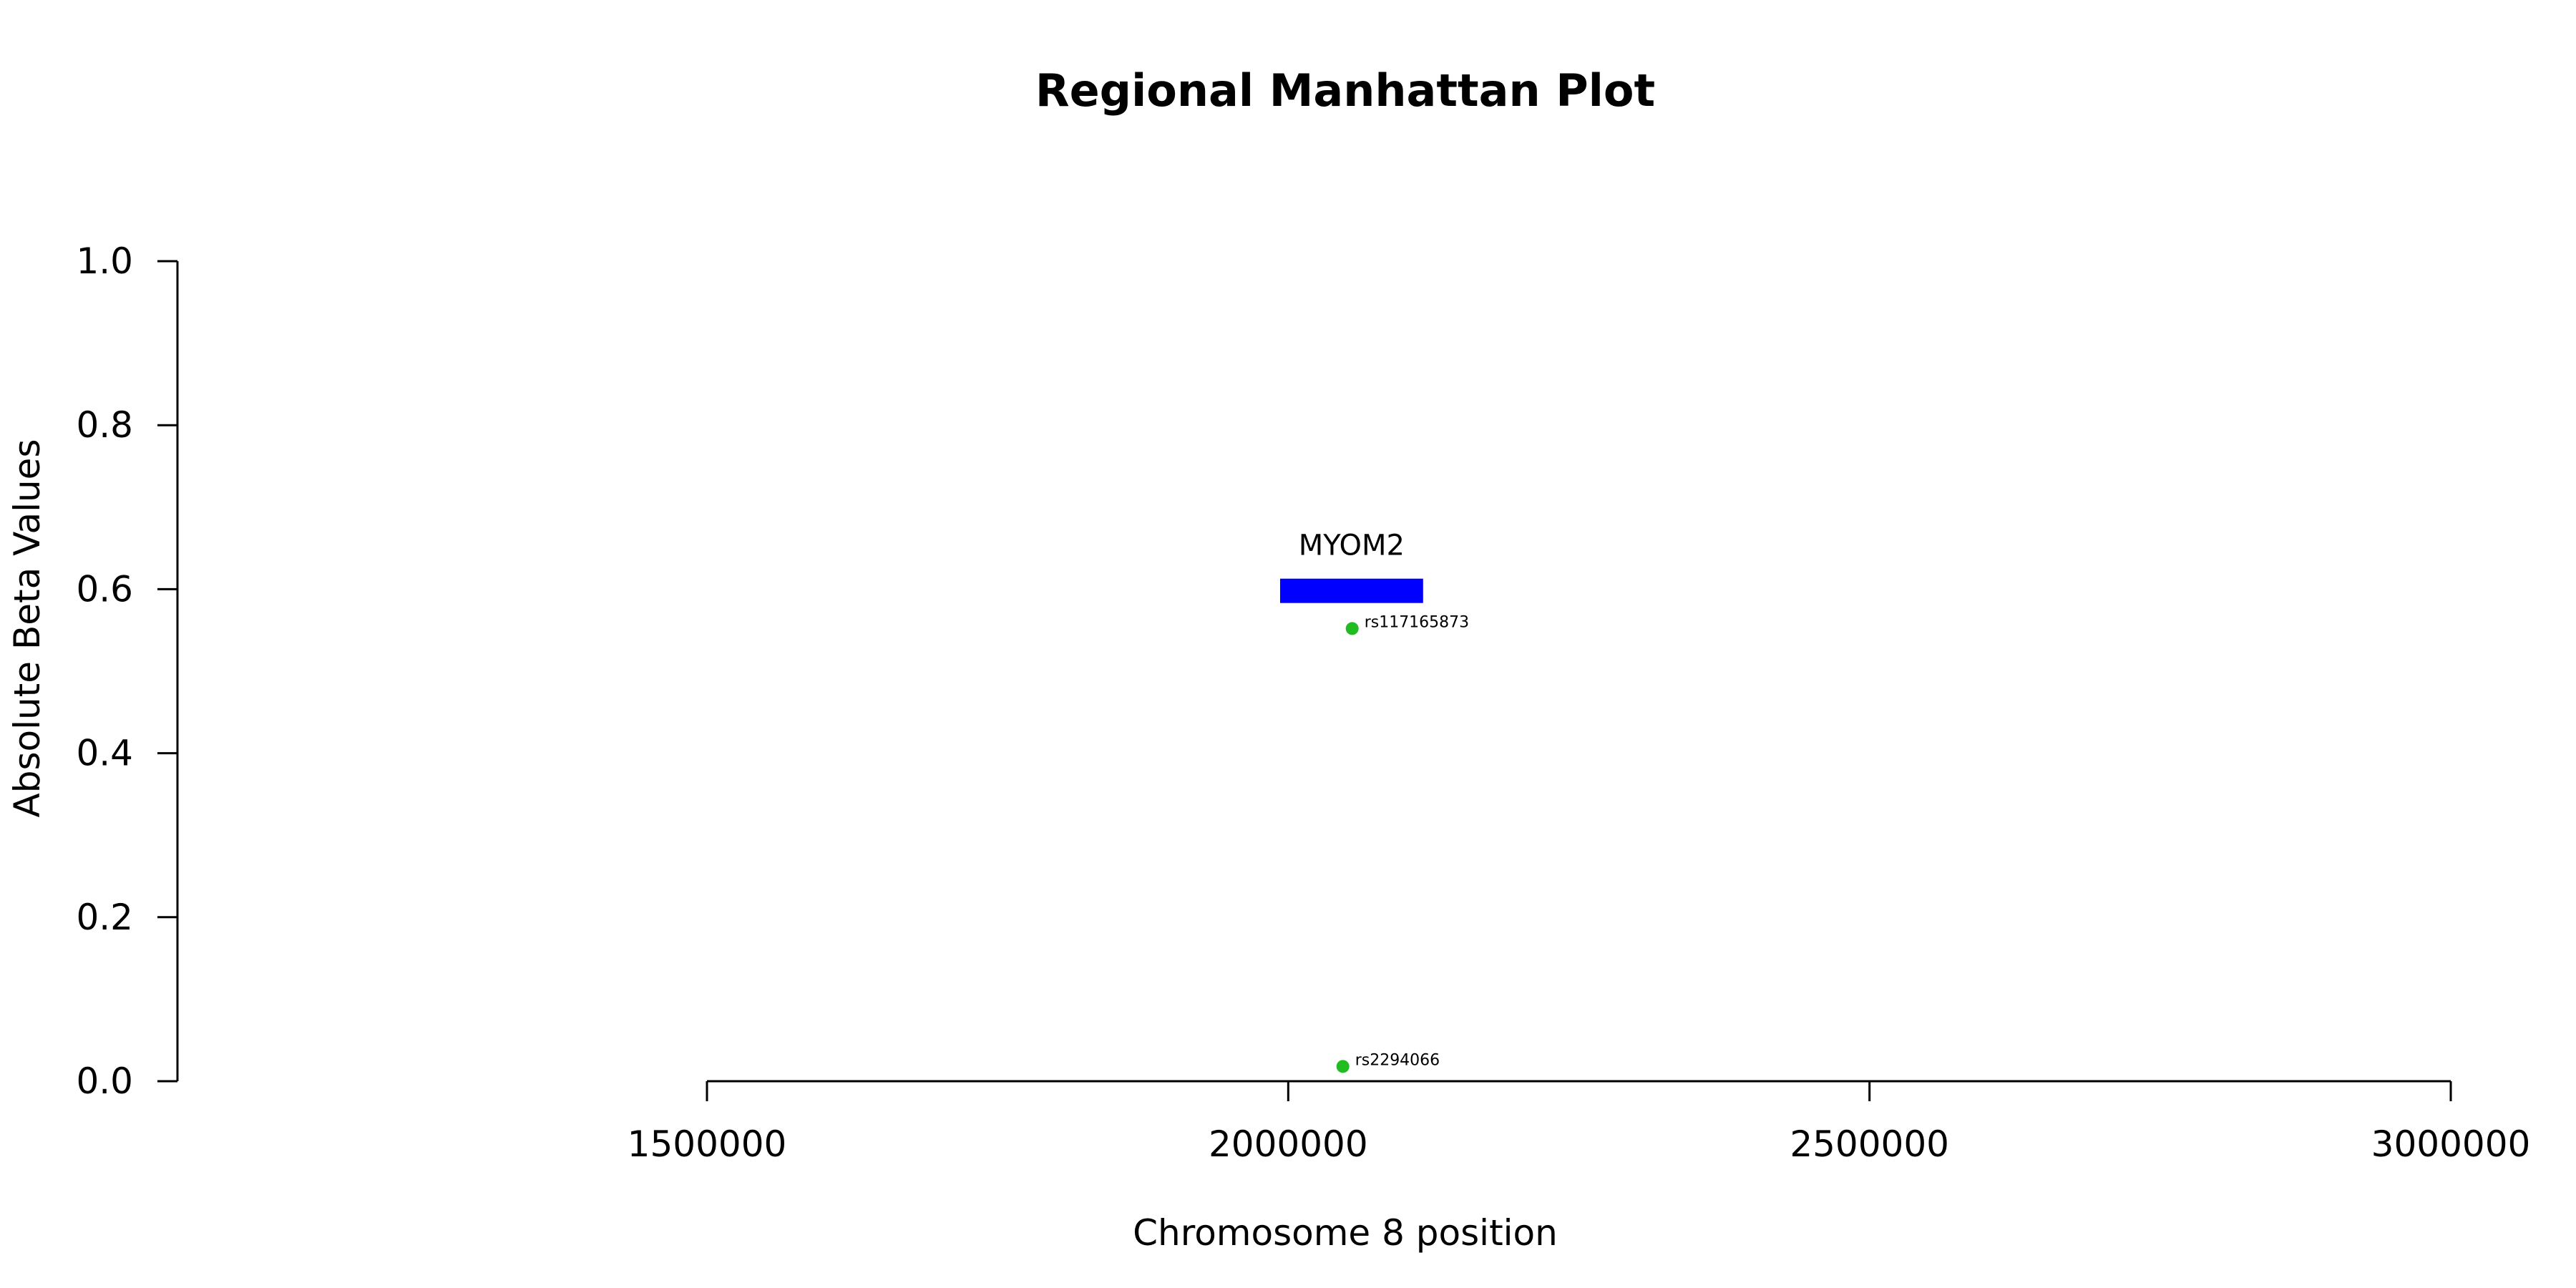  I want to click on chart-title: Regional Manhattan Plot, so click(1345, 90).